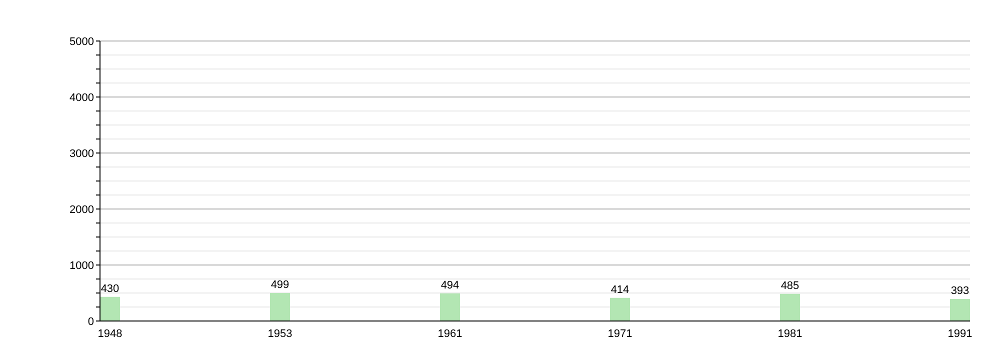  Describe the element at coordinates (280, 334) in the screenshot. I see `x-tick-label: 1953` at that location.